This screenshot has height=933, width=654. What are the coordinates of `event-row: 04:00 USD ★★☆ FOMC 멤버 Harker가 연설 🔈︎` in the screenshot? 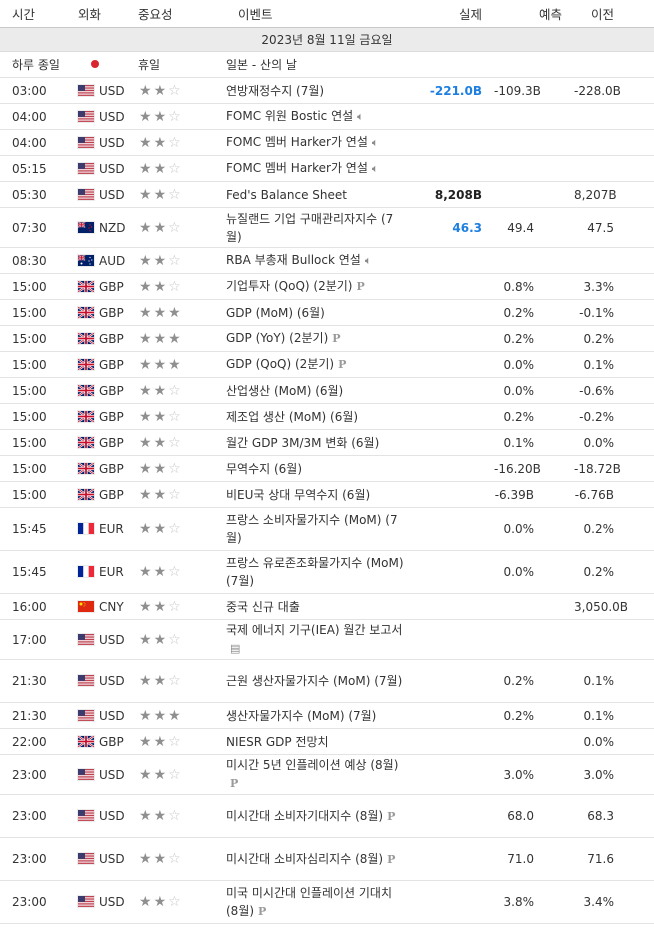 It's located at (327, 142).